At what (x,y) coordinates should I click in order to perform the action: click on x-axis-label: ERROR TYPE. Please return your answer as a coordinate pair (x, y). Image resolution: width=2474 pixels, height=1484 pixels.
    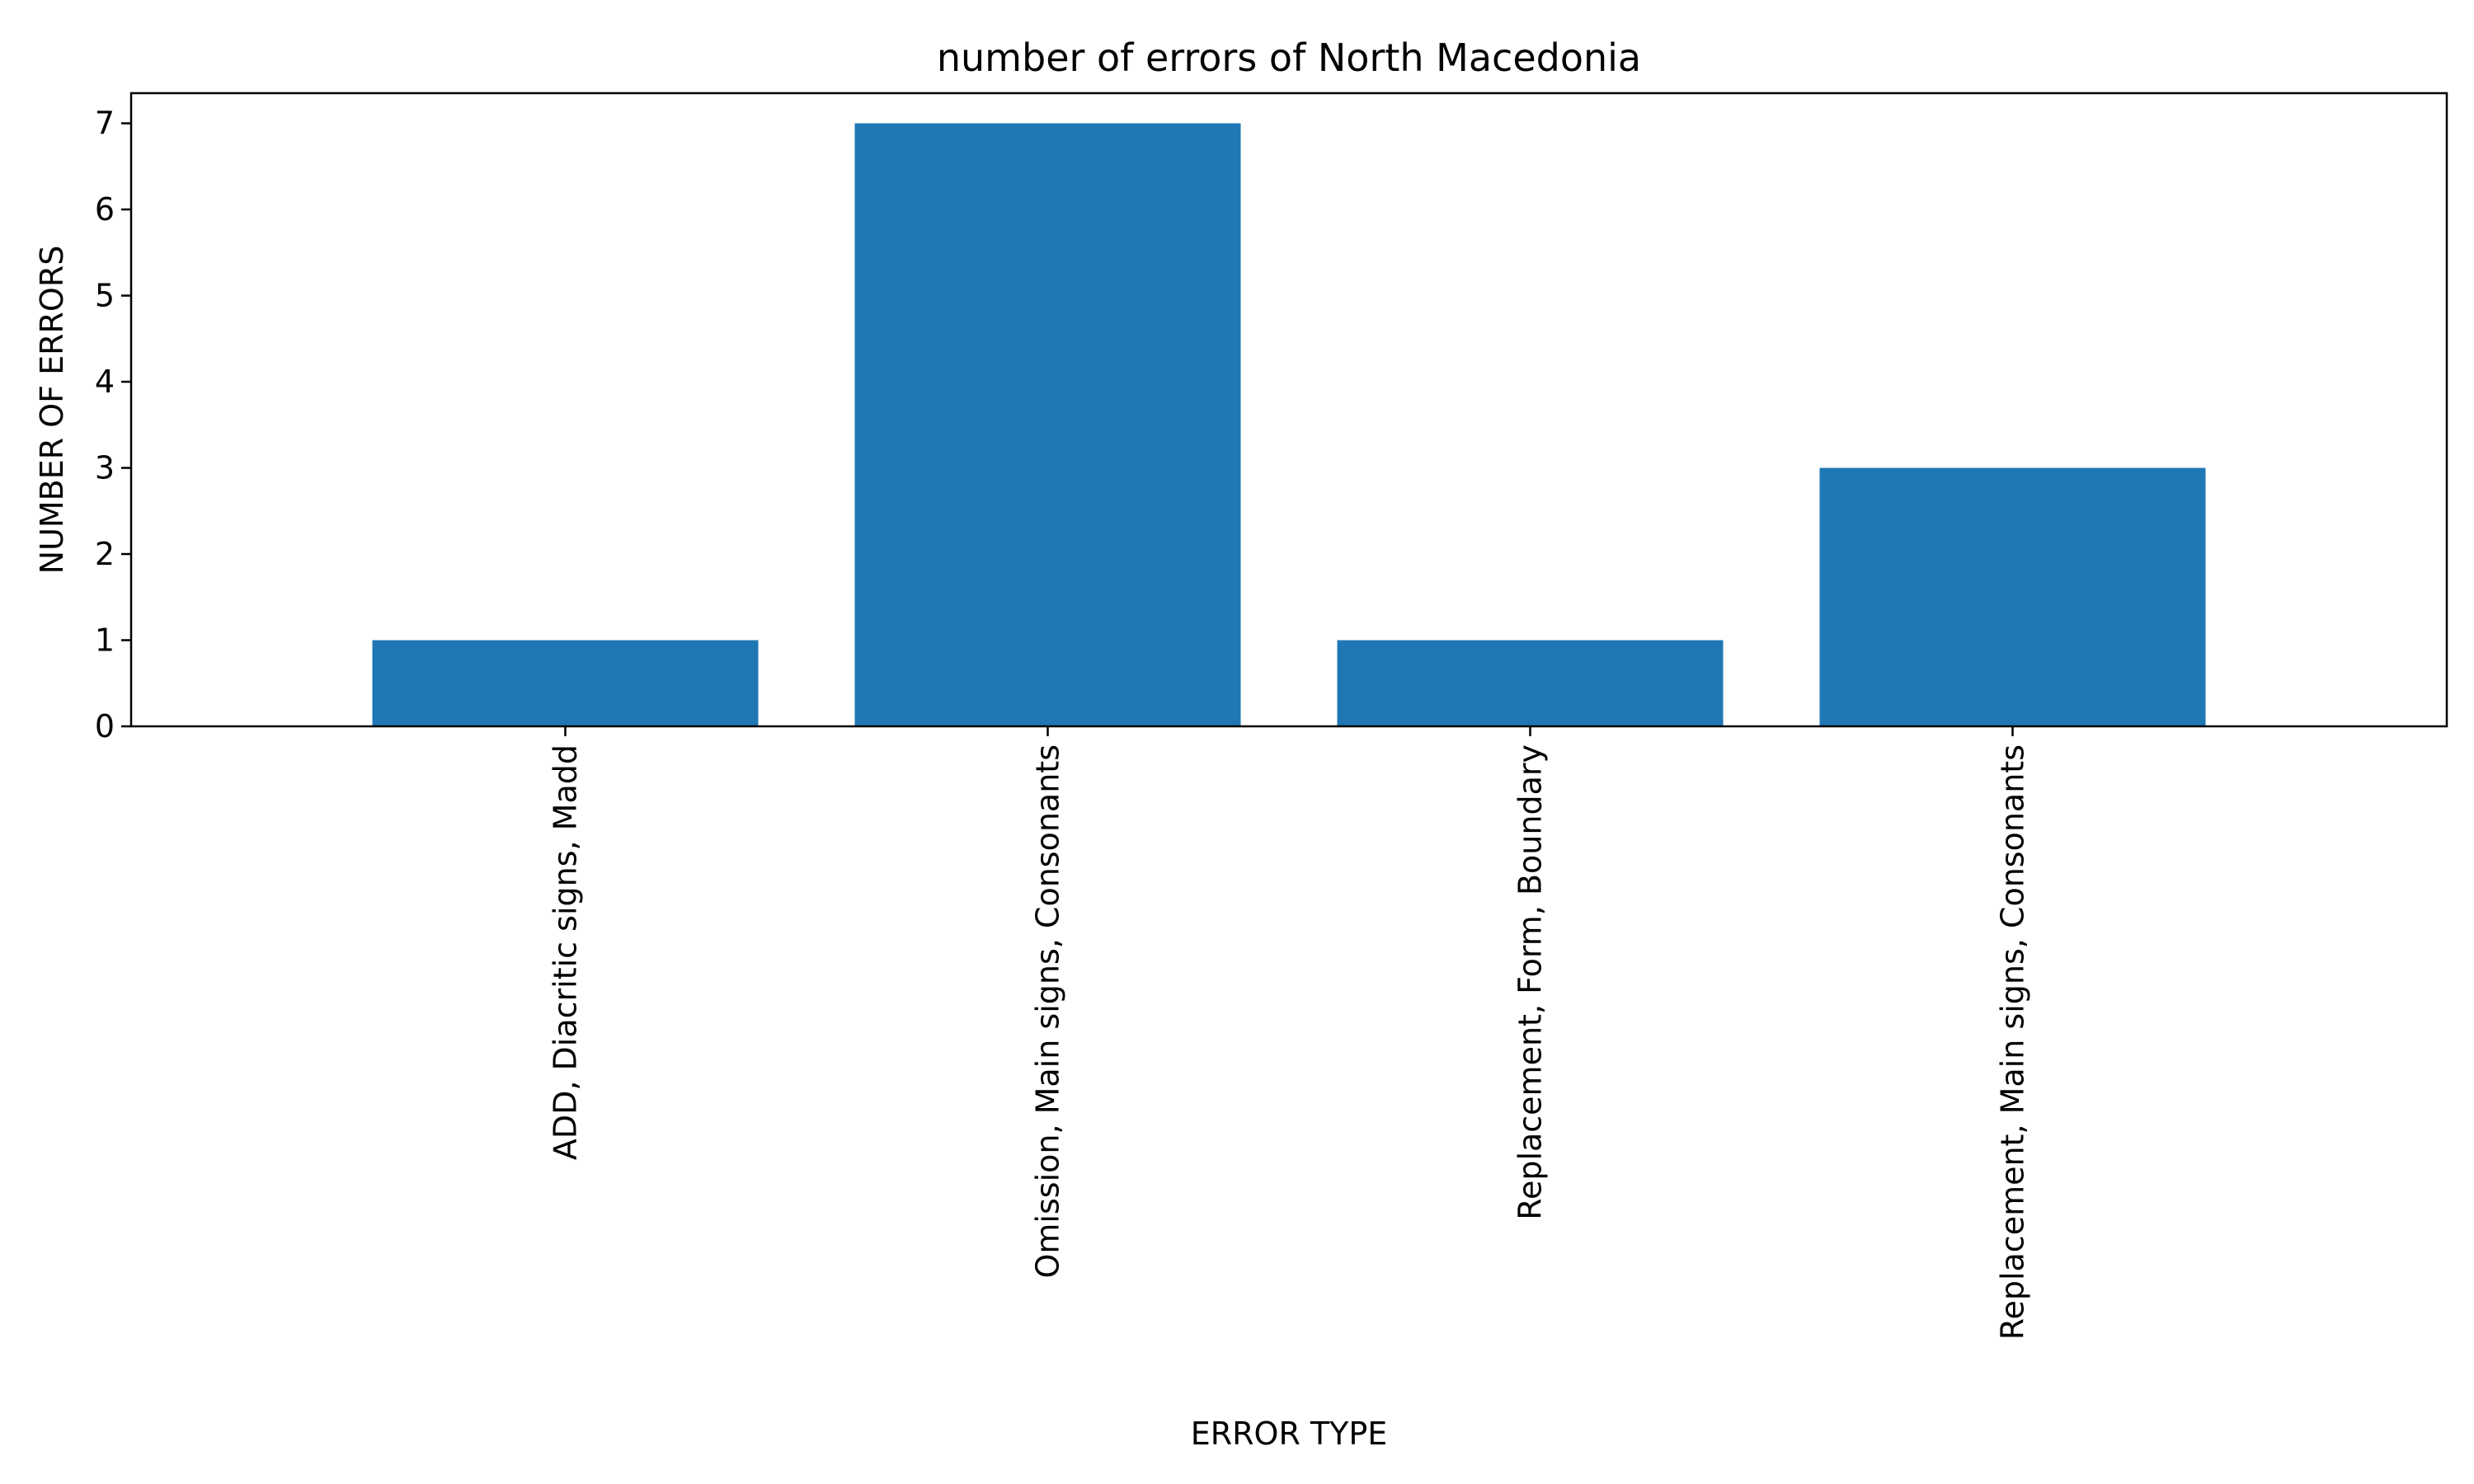
    Looking at the image, I should click on (1289, 1434).